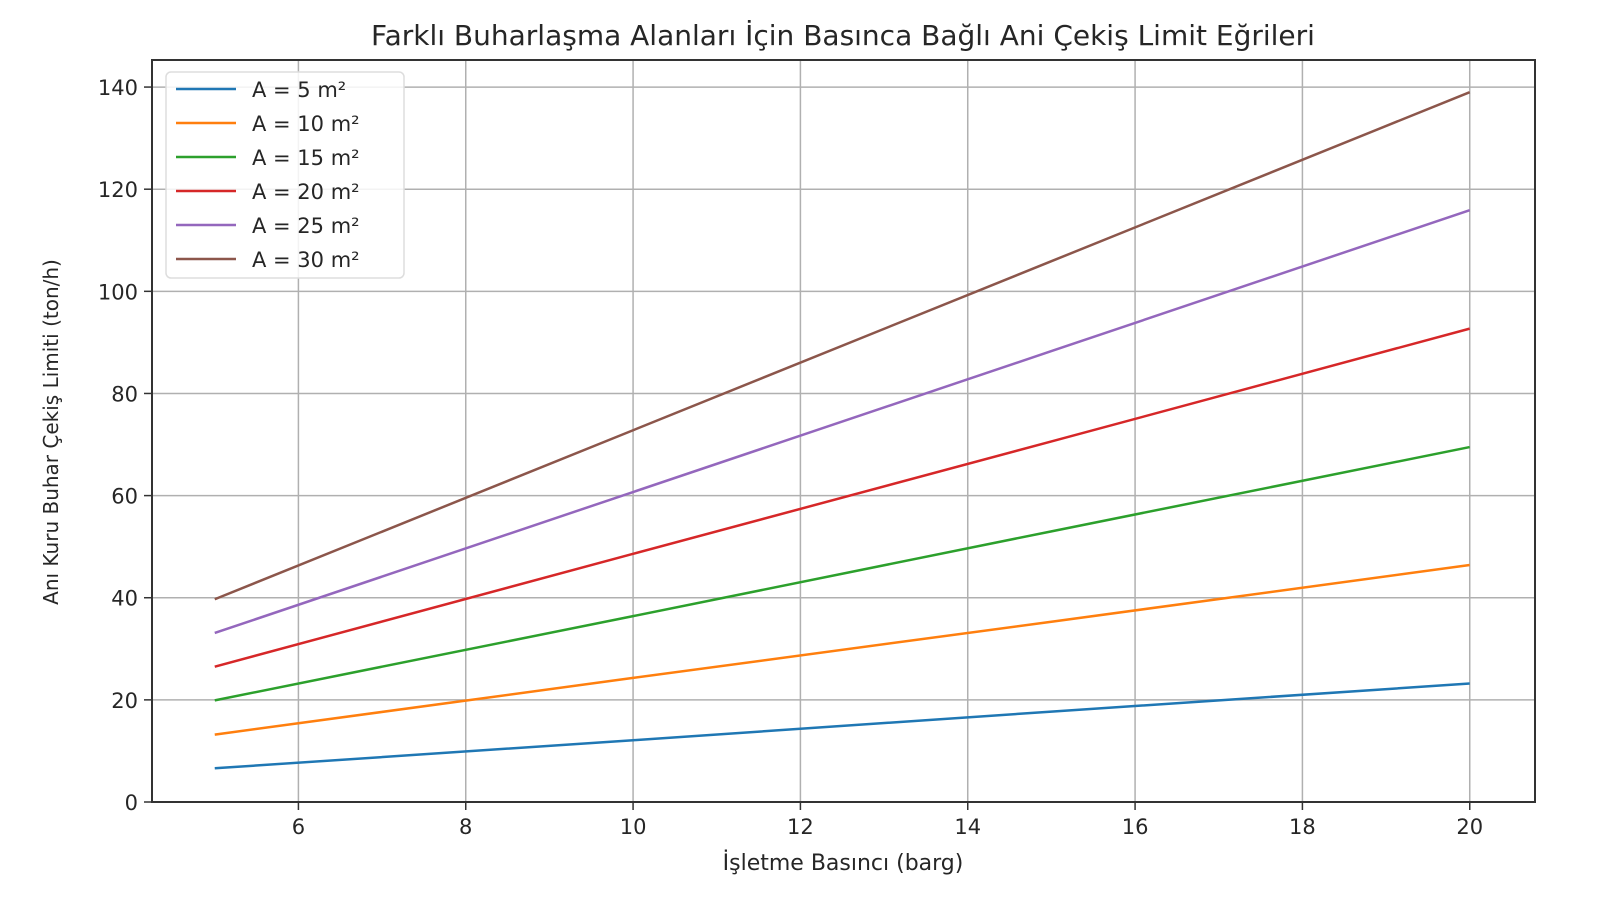 Image resolution: width=1600 pixels, height=904 pixels. Describe the element at coordinates (800, 827) in the screenshot. I see `x-tick-label: 12` at that location.